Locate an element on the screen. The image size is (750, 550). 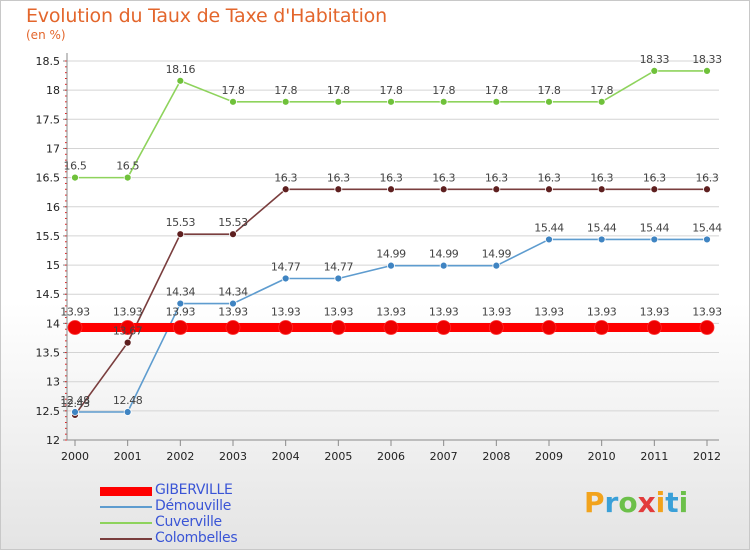
x-tick-label: 2011 is located at coordinates (654, 456).